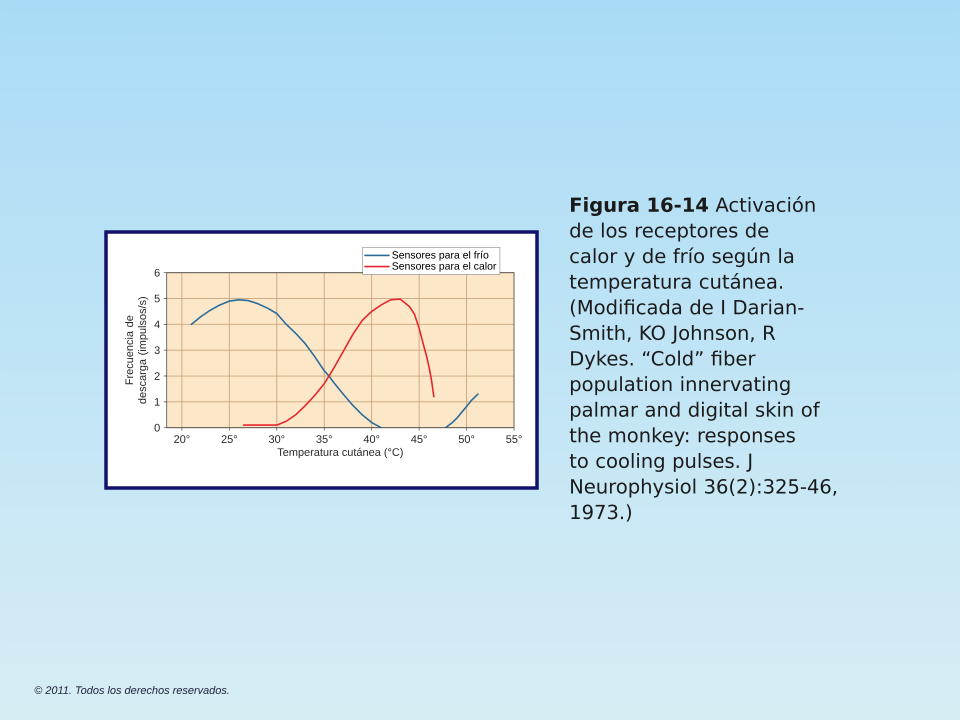 The width and height of the screenshot is (960, 720). What do you see at coordinates (340, 453) in the screenshot?
I see `x-axis-title: Temperatura cutánea (°C)` at bounding box center [340, 453].